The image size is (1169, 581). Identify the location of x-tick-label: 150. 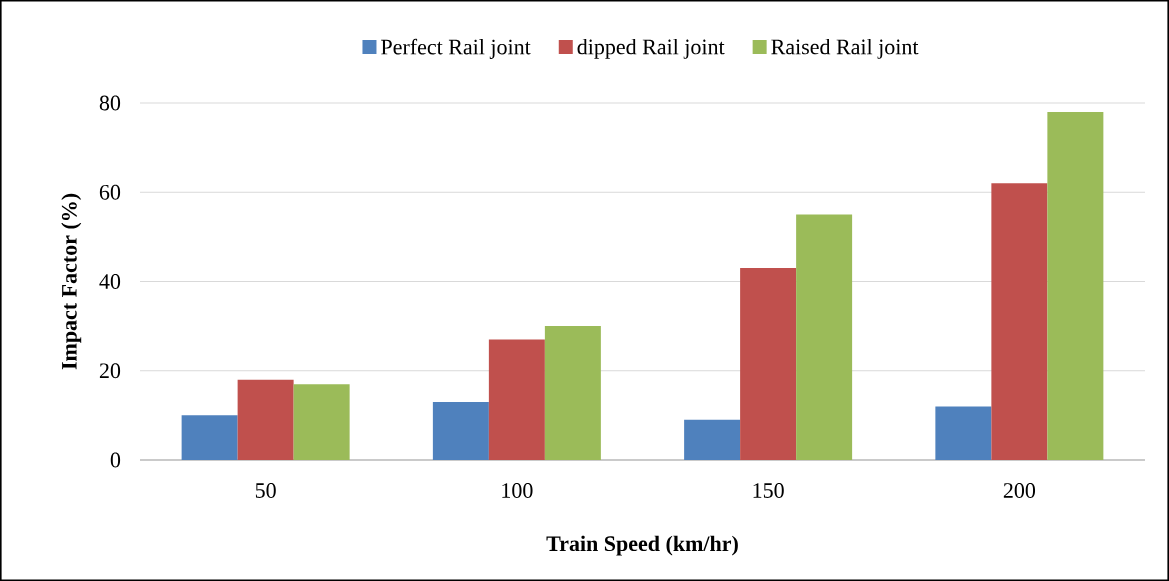
(768, 490).